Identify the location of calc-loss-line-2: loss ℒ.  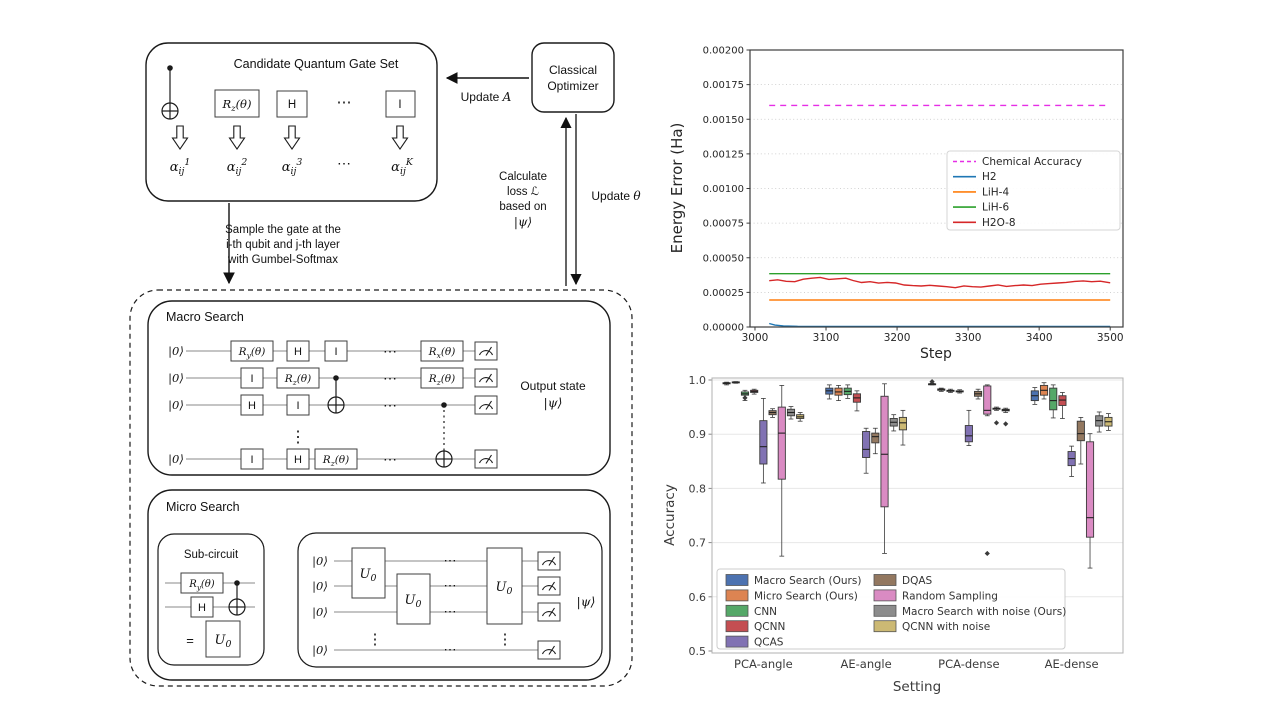
(523, 192).